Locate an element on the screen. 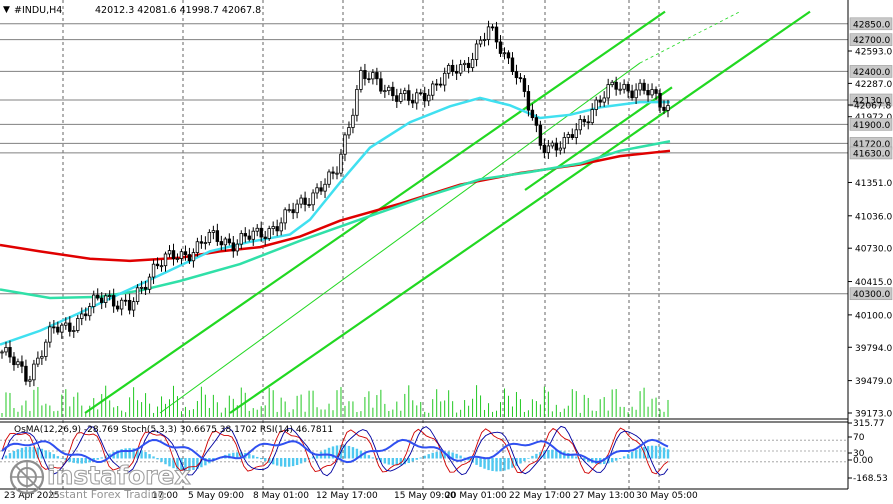 The height and width of the screenshot is (504, 893). time-axis-label: 22 May 17:00 is located at coordinates (540, 496).